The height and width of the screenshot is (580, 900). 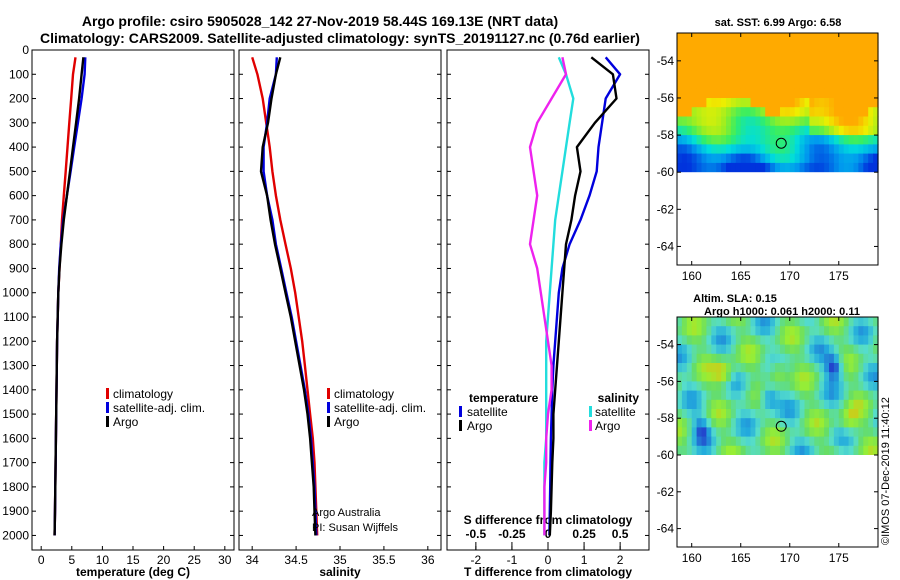 I want to click on argo-position-marker, so click(x=781, y=143).